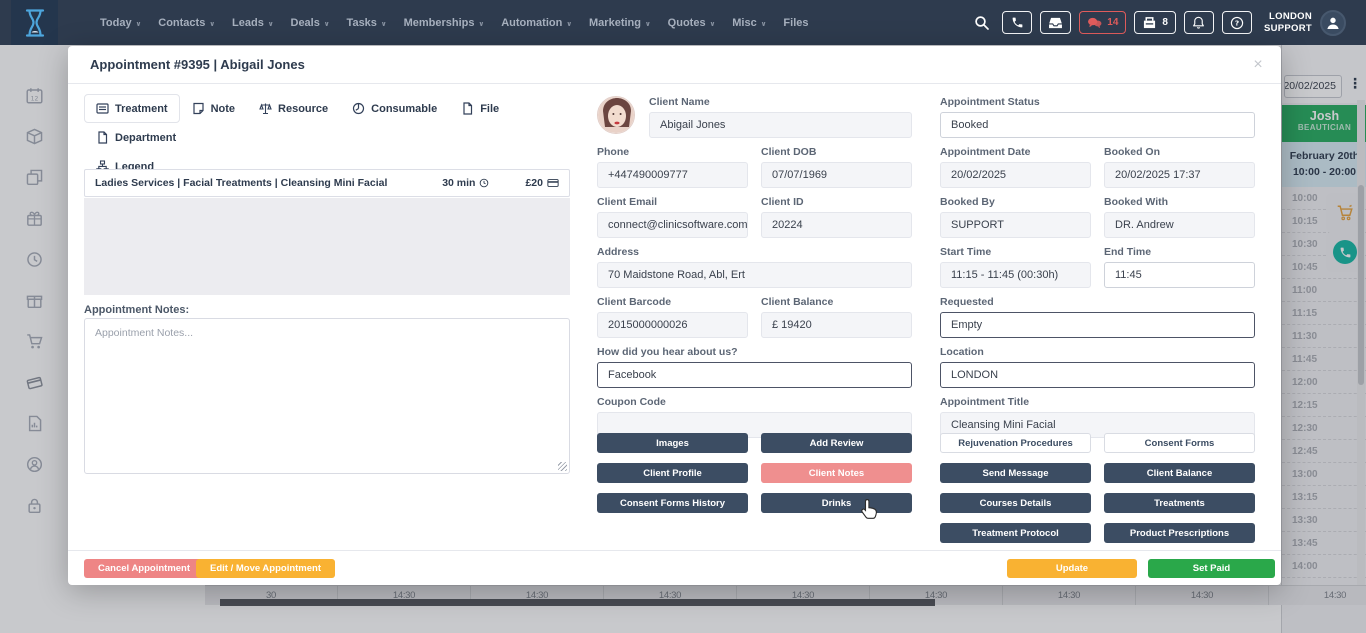 Image resolution: width=1366 pixels, height=633 pixels. I want to click on calendar-icon: 12, so click(34, 95).